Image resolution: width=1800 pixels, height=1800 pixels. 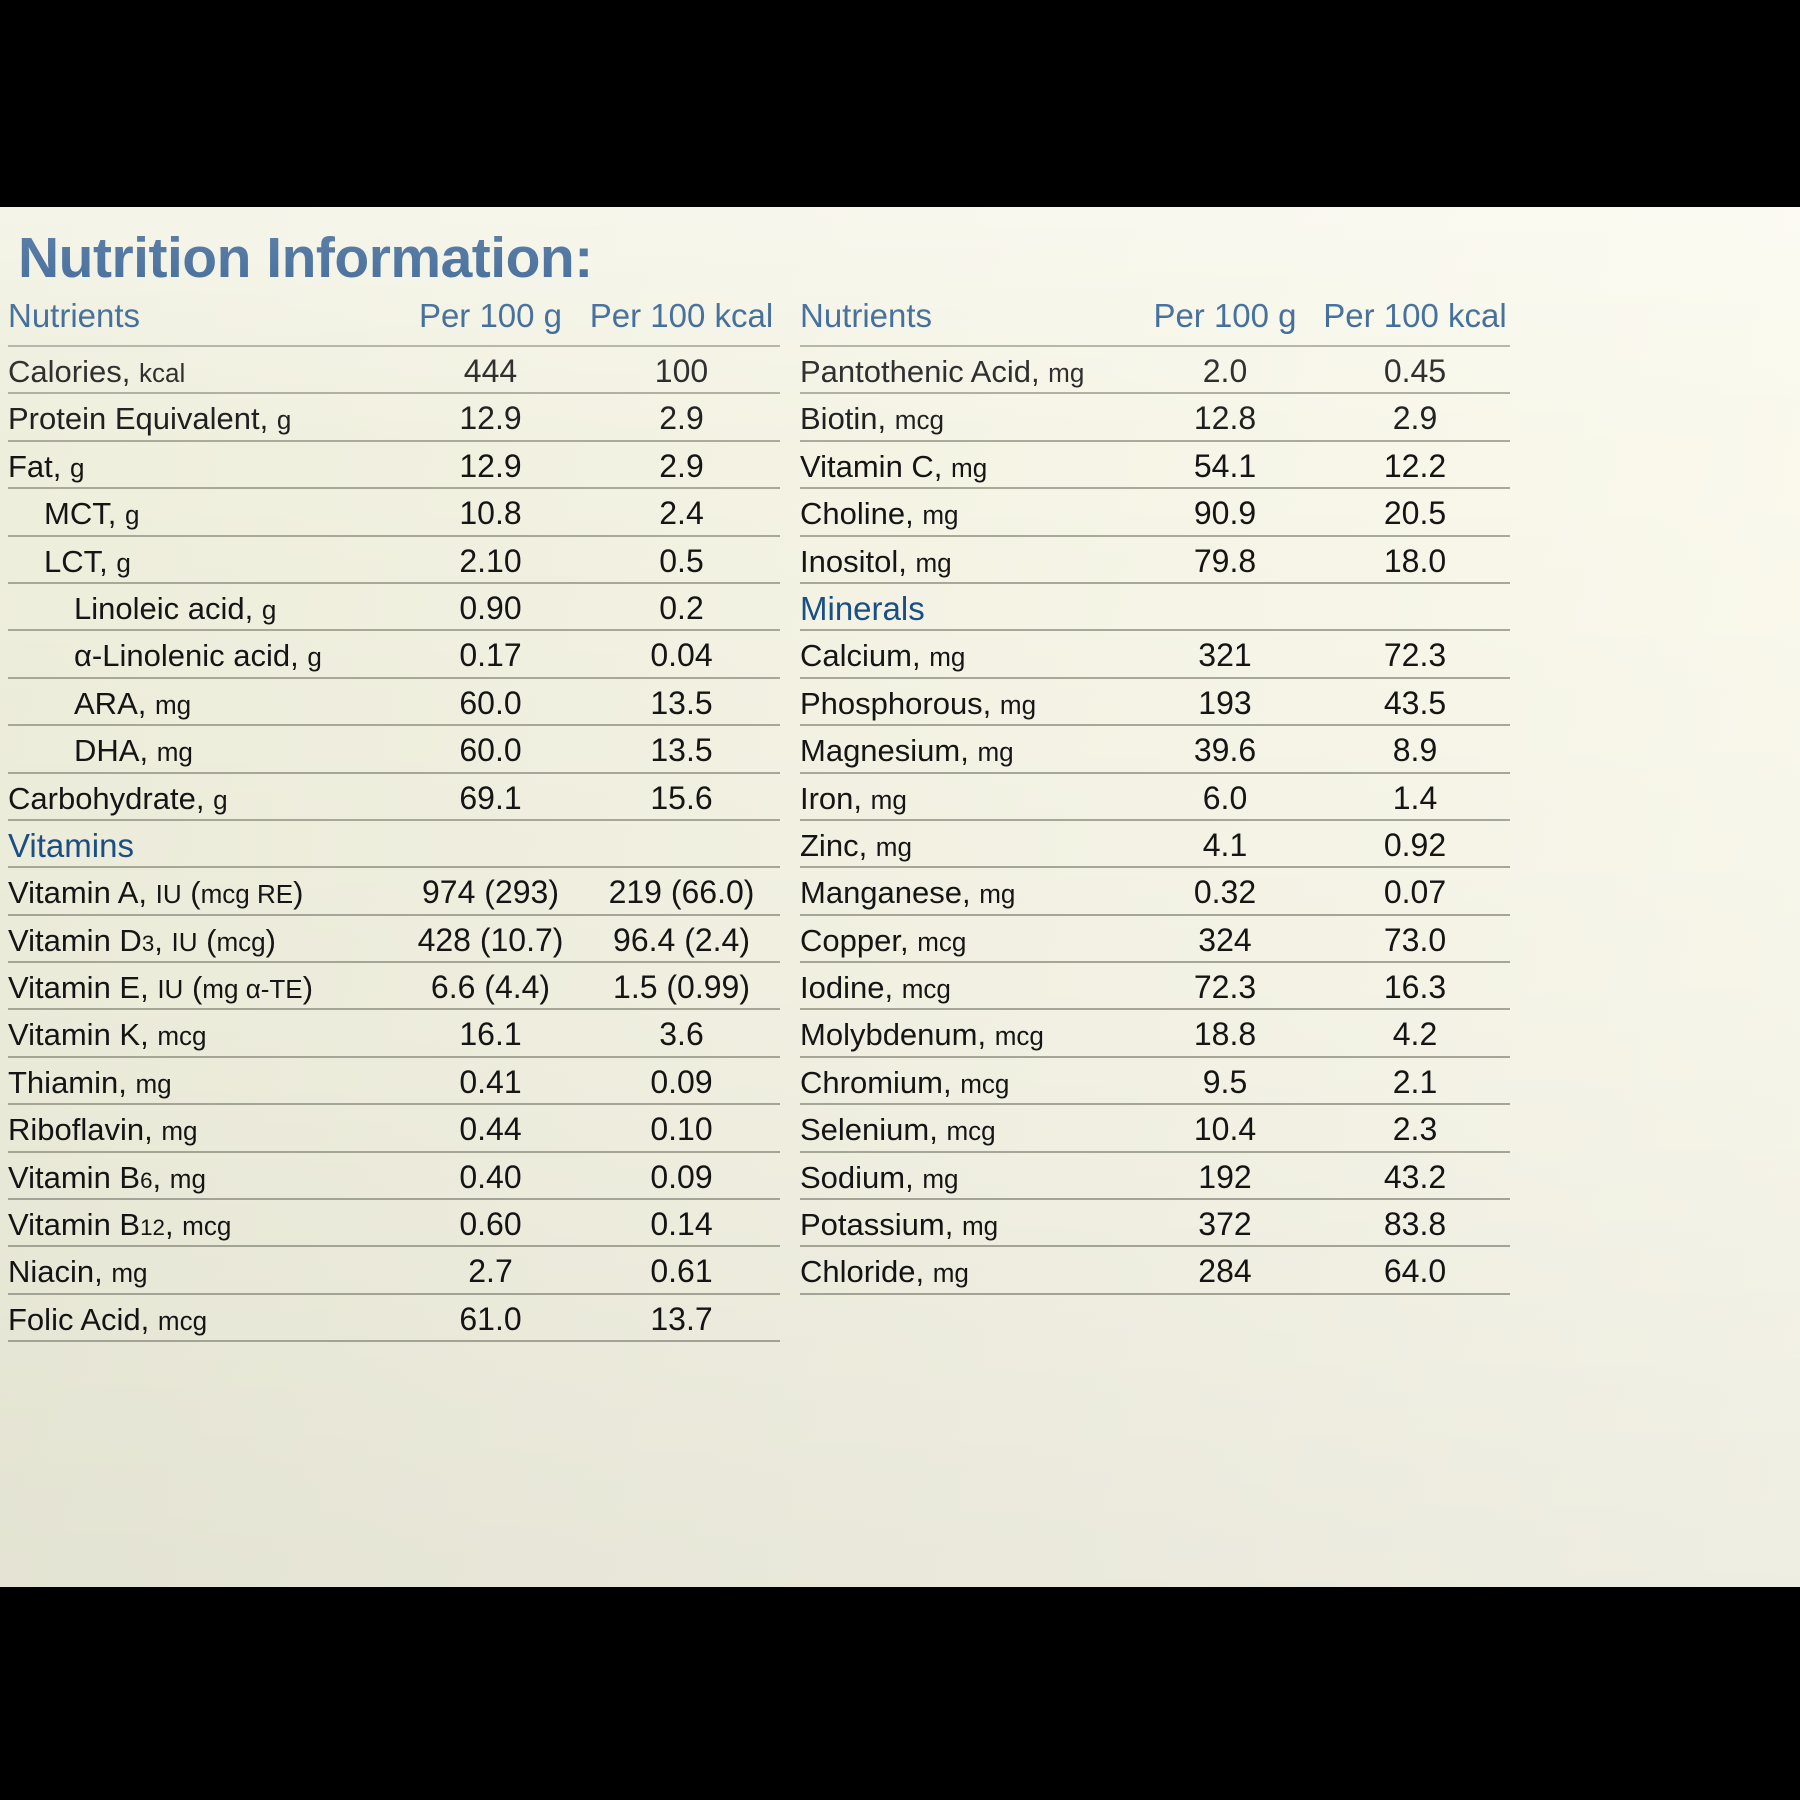 I want to click on value-per-100kcal: 73.0, so click(x=1415, y=939).